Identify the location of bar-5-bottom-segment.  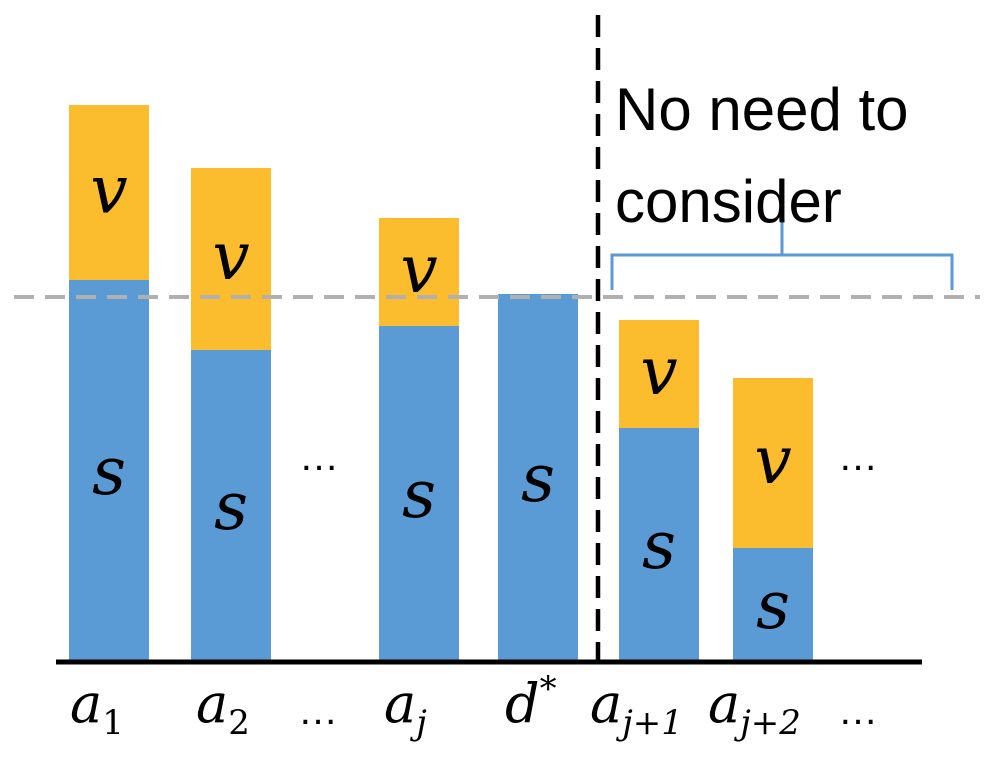
(659, 544).